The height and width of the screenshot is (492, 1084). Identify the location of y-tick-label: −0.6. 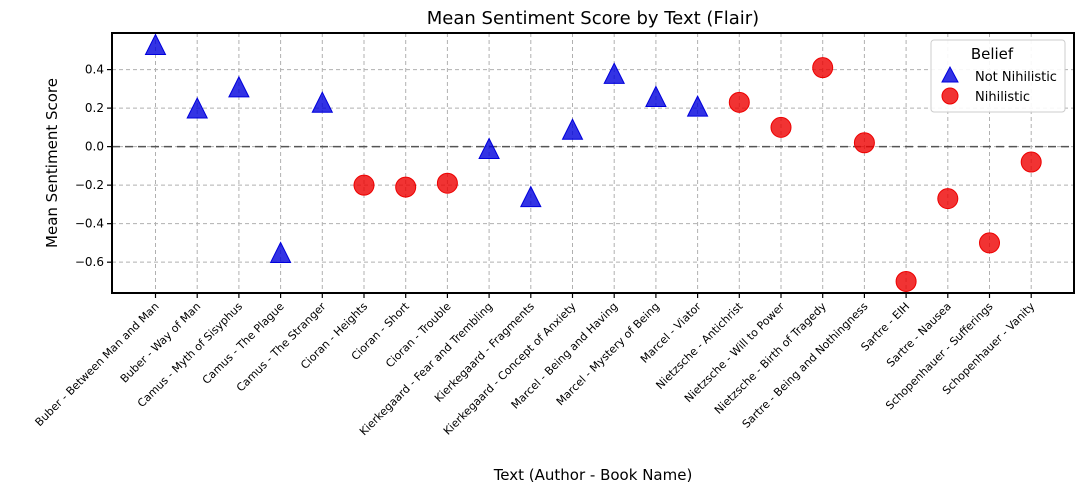
(89, 262).